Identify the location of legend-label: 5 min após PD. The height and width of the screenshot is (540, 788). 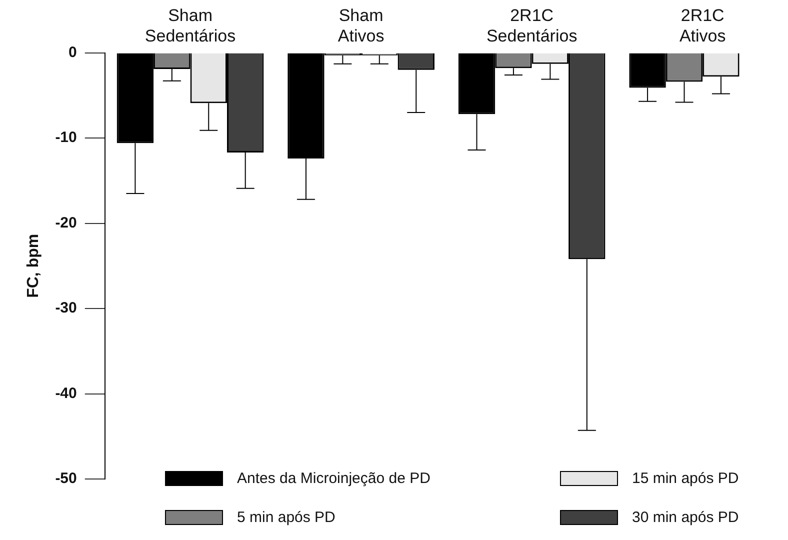
(286, 517).